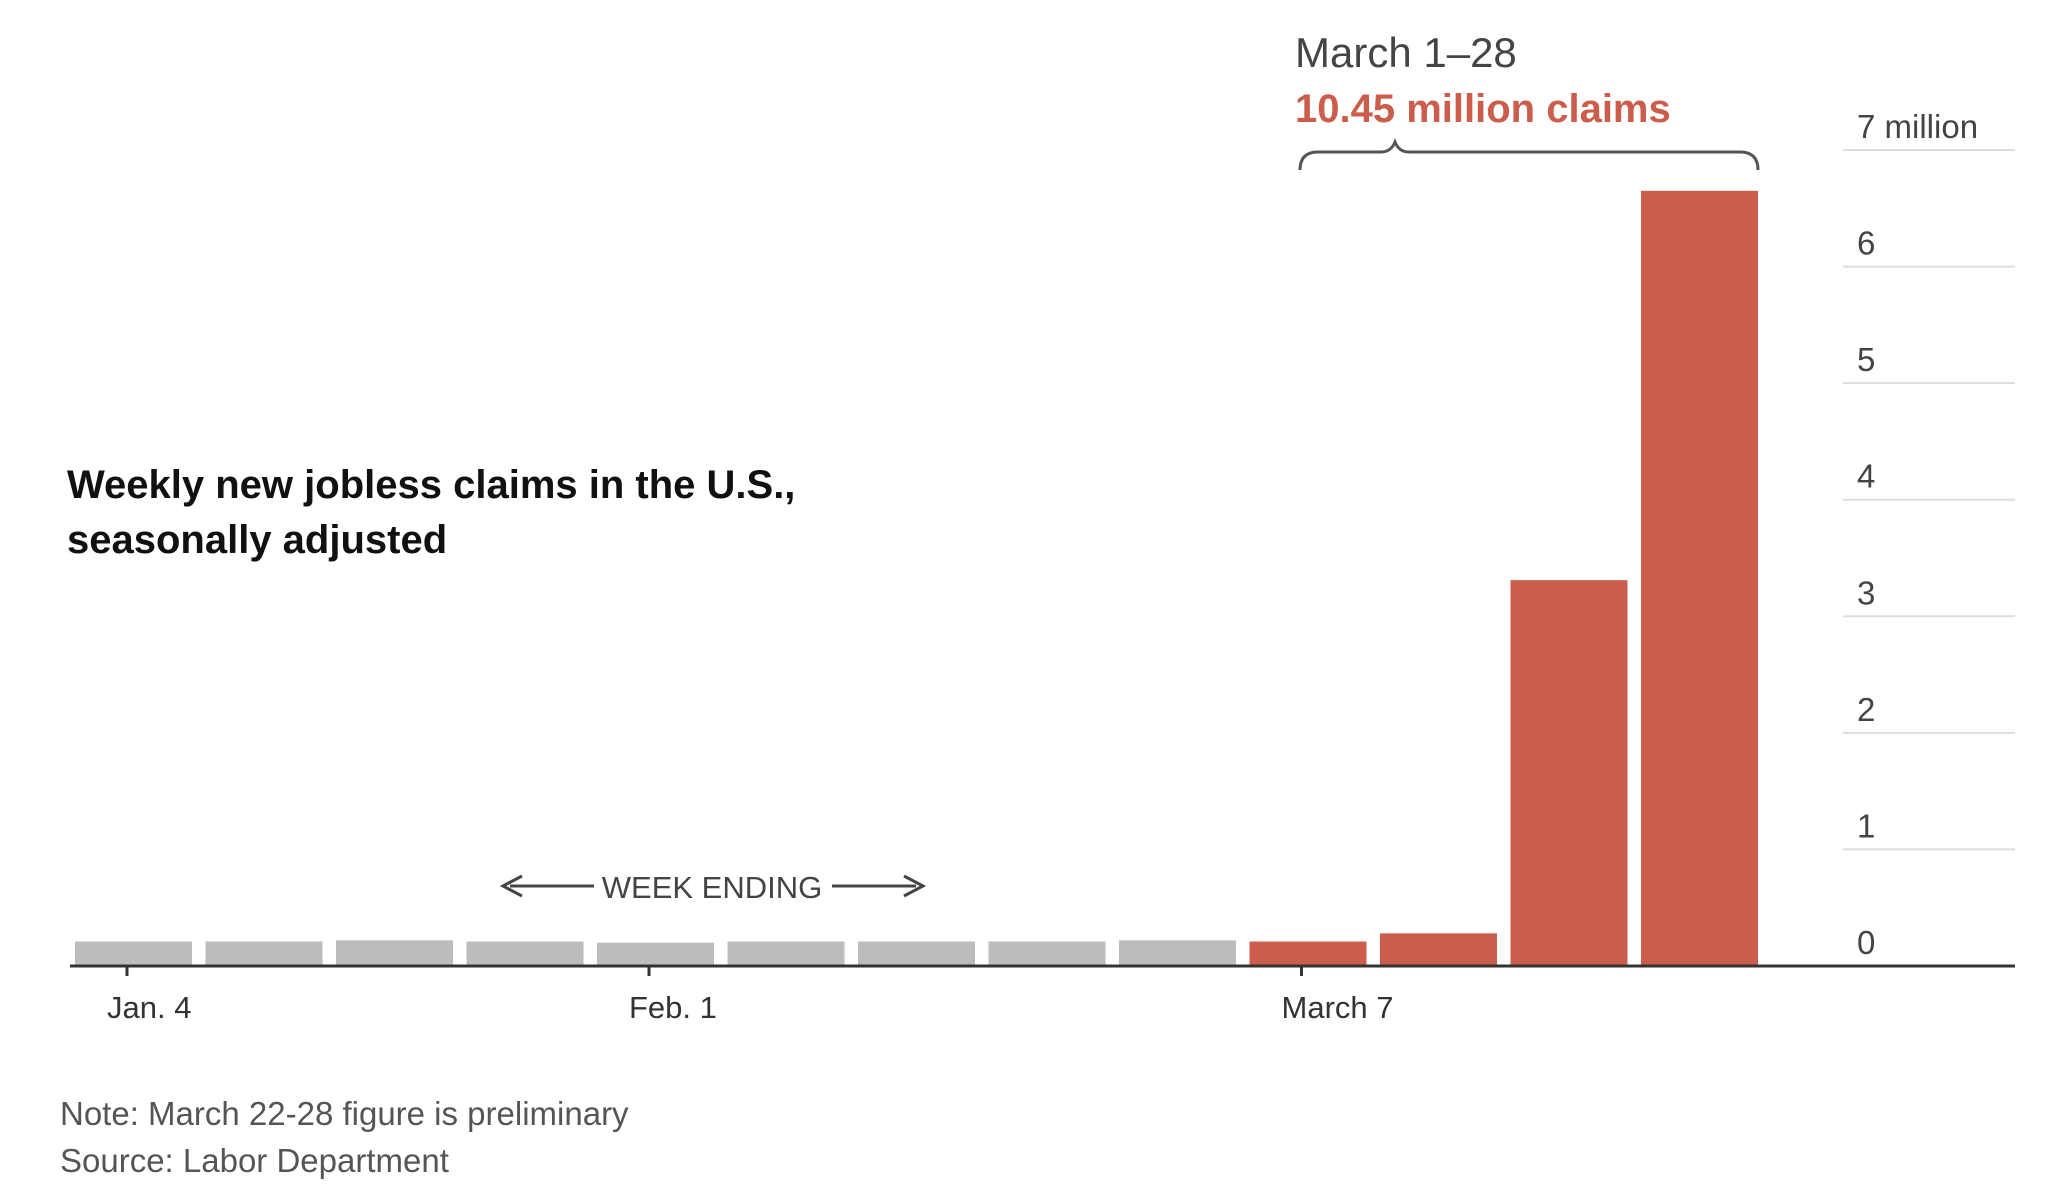 This screenshot has width=2048, height=1189. I want to click on footer-source: Source: Labor Department, so click(254, 1160).